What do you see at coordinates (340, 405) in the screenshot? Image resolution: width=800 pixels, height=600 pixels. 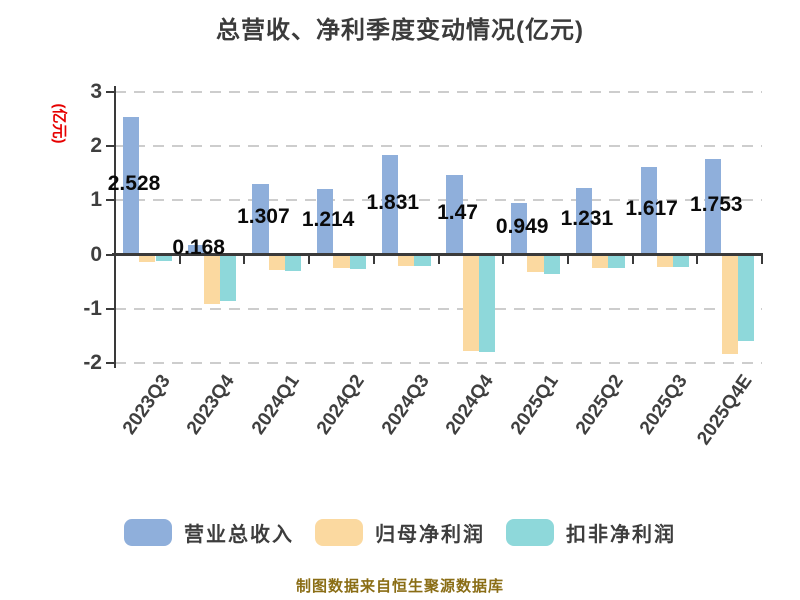 I see `x-tick-label: 2024Q2` at bounding box center [340, 405].